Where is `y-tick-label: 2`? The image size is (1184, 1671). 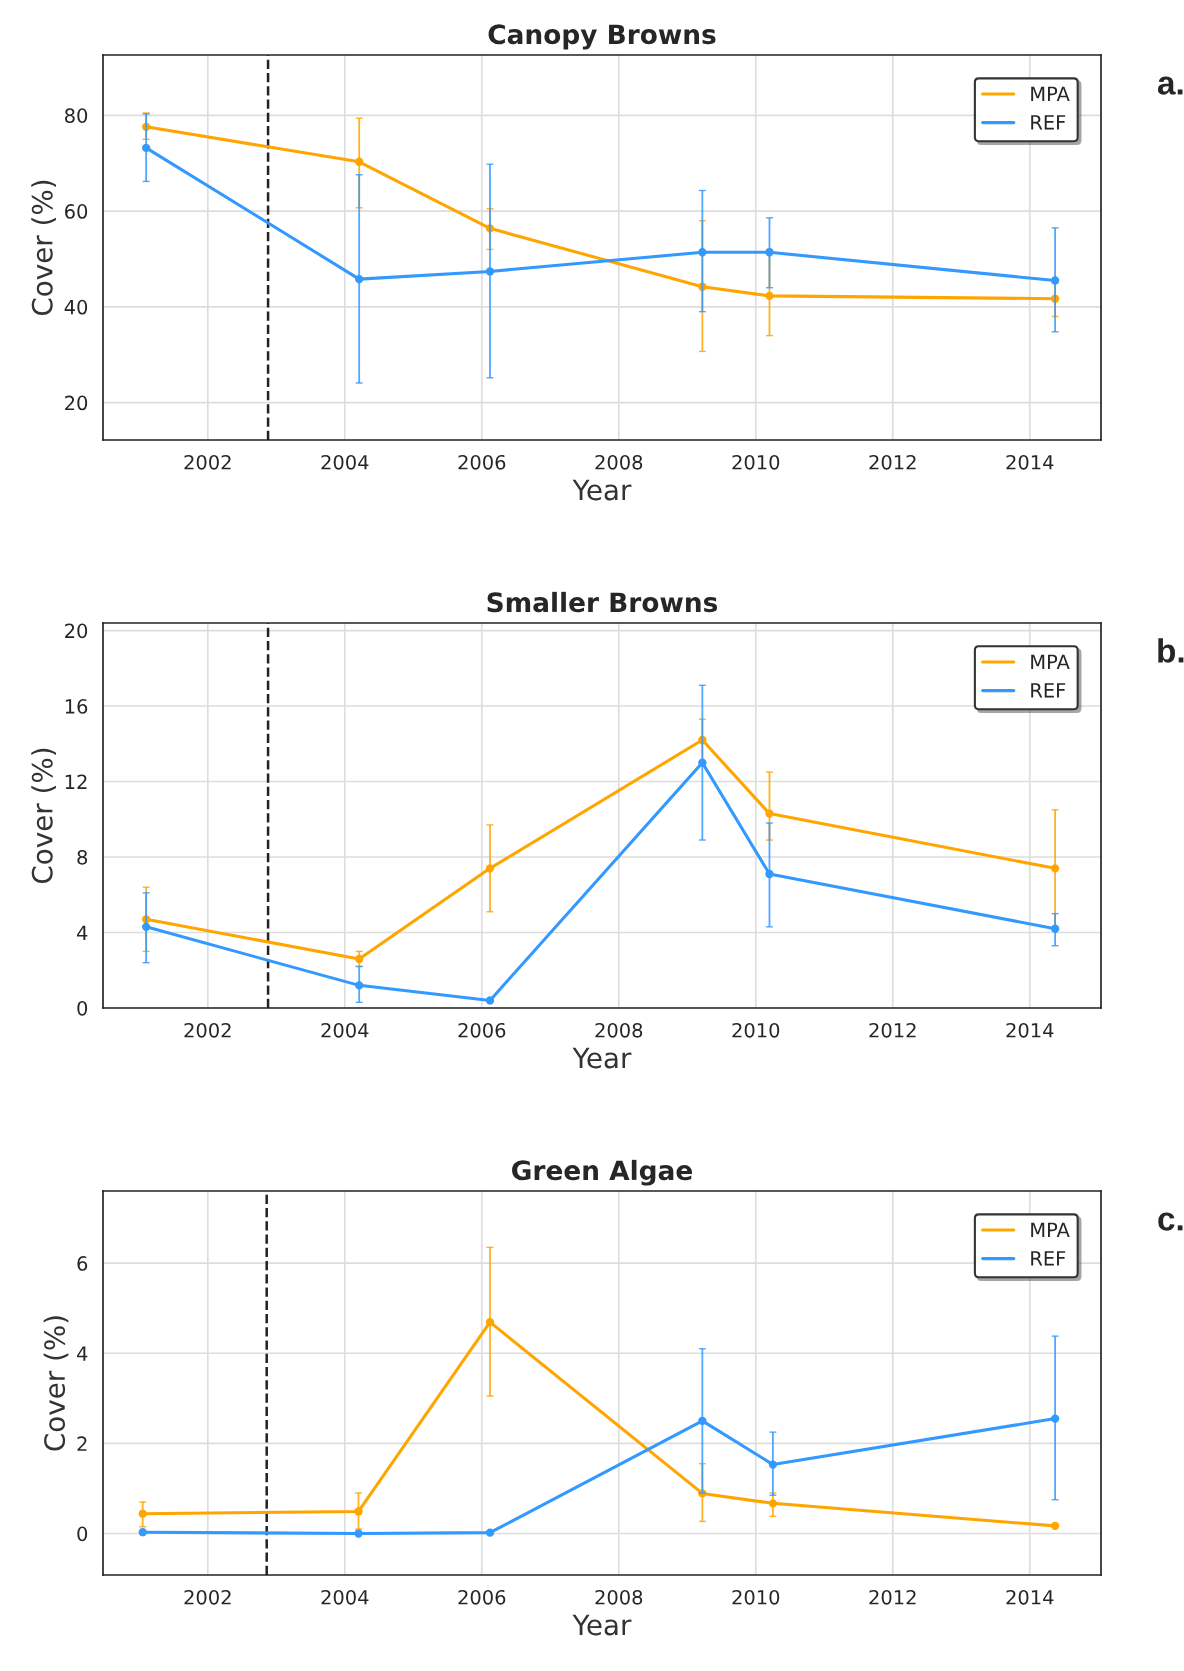
y-tick-label: 2 is located at coordinates (82, 1443).